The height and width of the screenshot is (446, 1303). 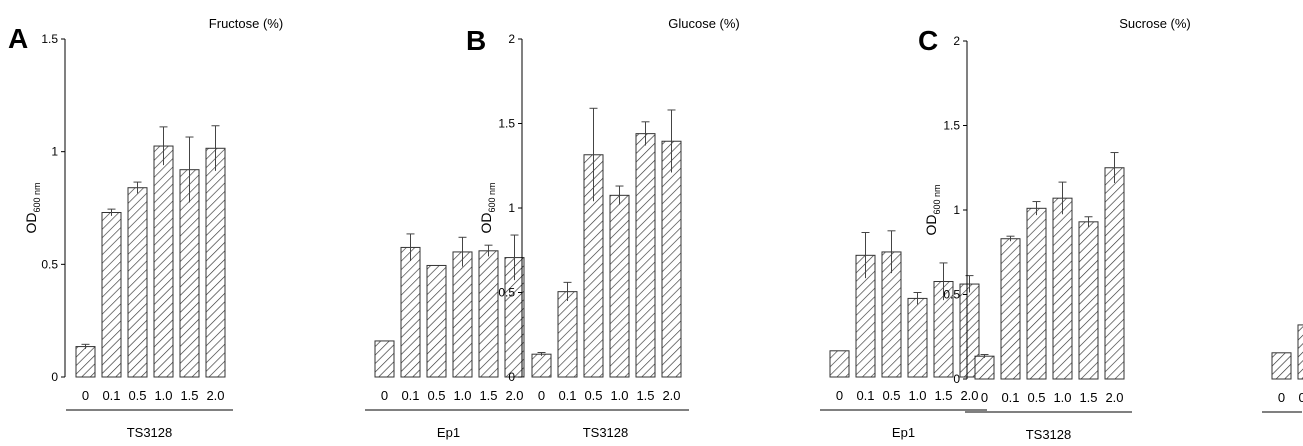 I want to click on panel-a-title: Fructose (%), so click(x=246, y=23).